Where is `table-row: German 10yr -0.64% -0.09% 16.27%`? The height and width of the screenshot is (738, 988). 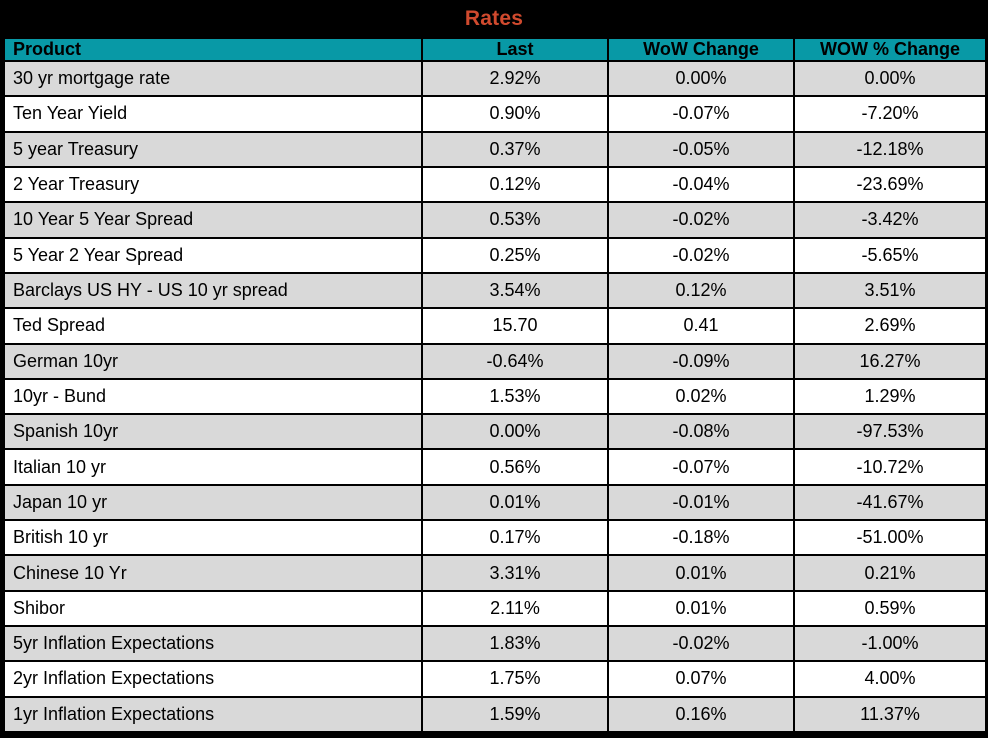
table-row: German 10yr -0.64% -0.09% 16.27% is located at coordinates (495, 361).